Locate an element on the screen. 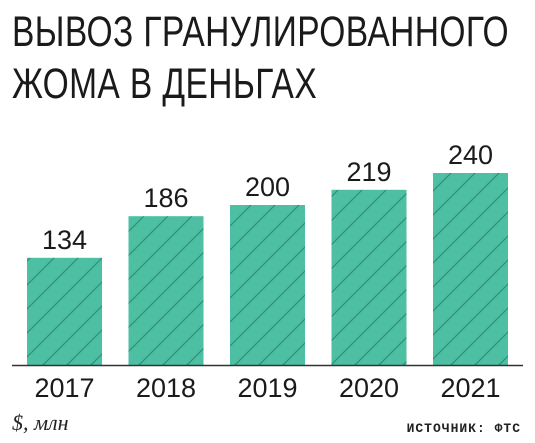 The height and width of the screenshot is (443, 535). unit-label: $, млн is located at coordinates (40, 422).